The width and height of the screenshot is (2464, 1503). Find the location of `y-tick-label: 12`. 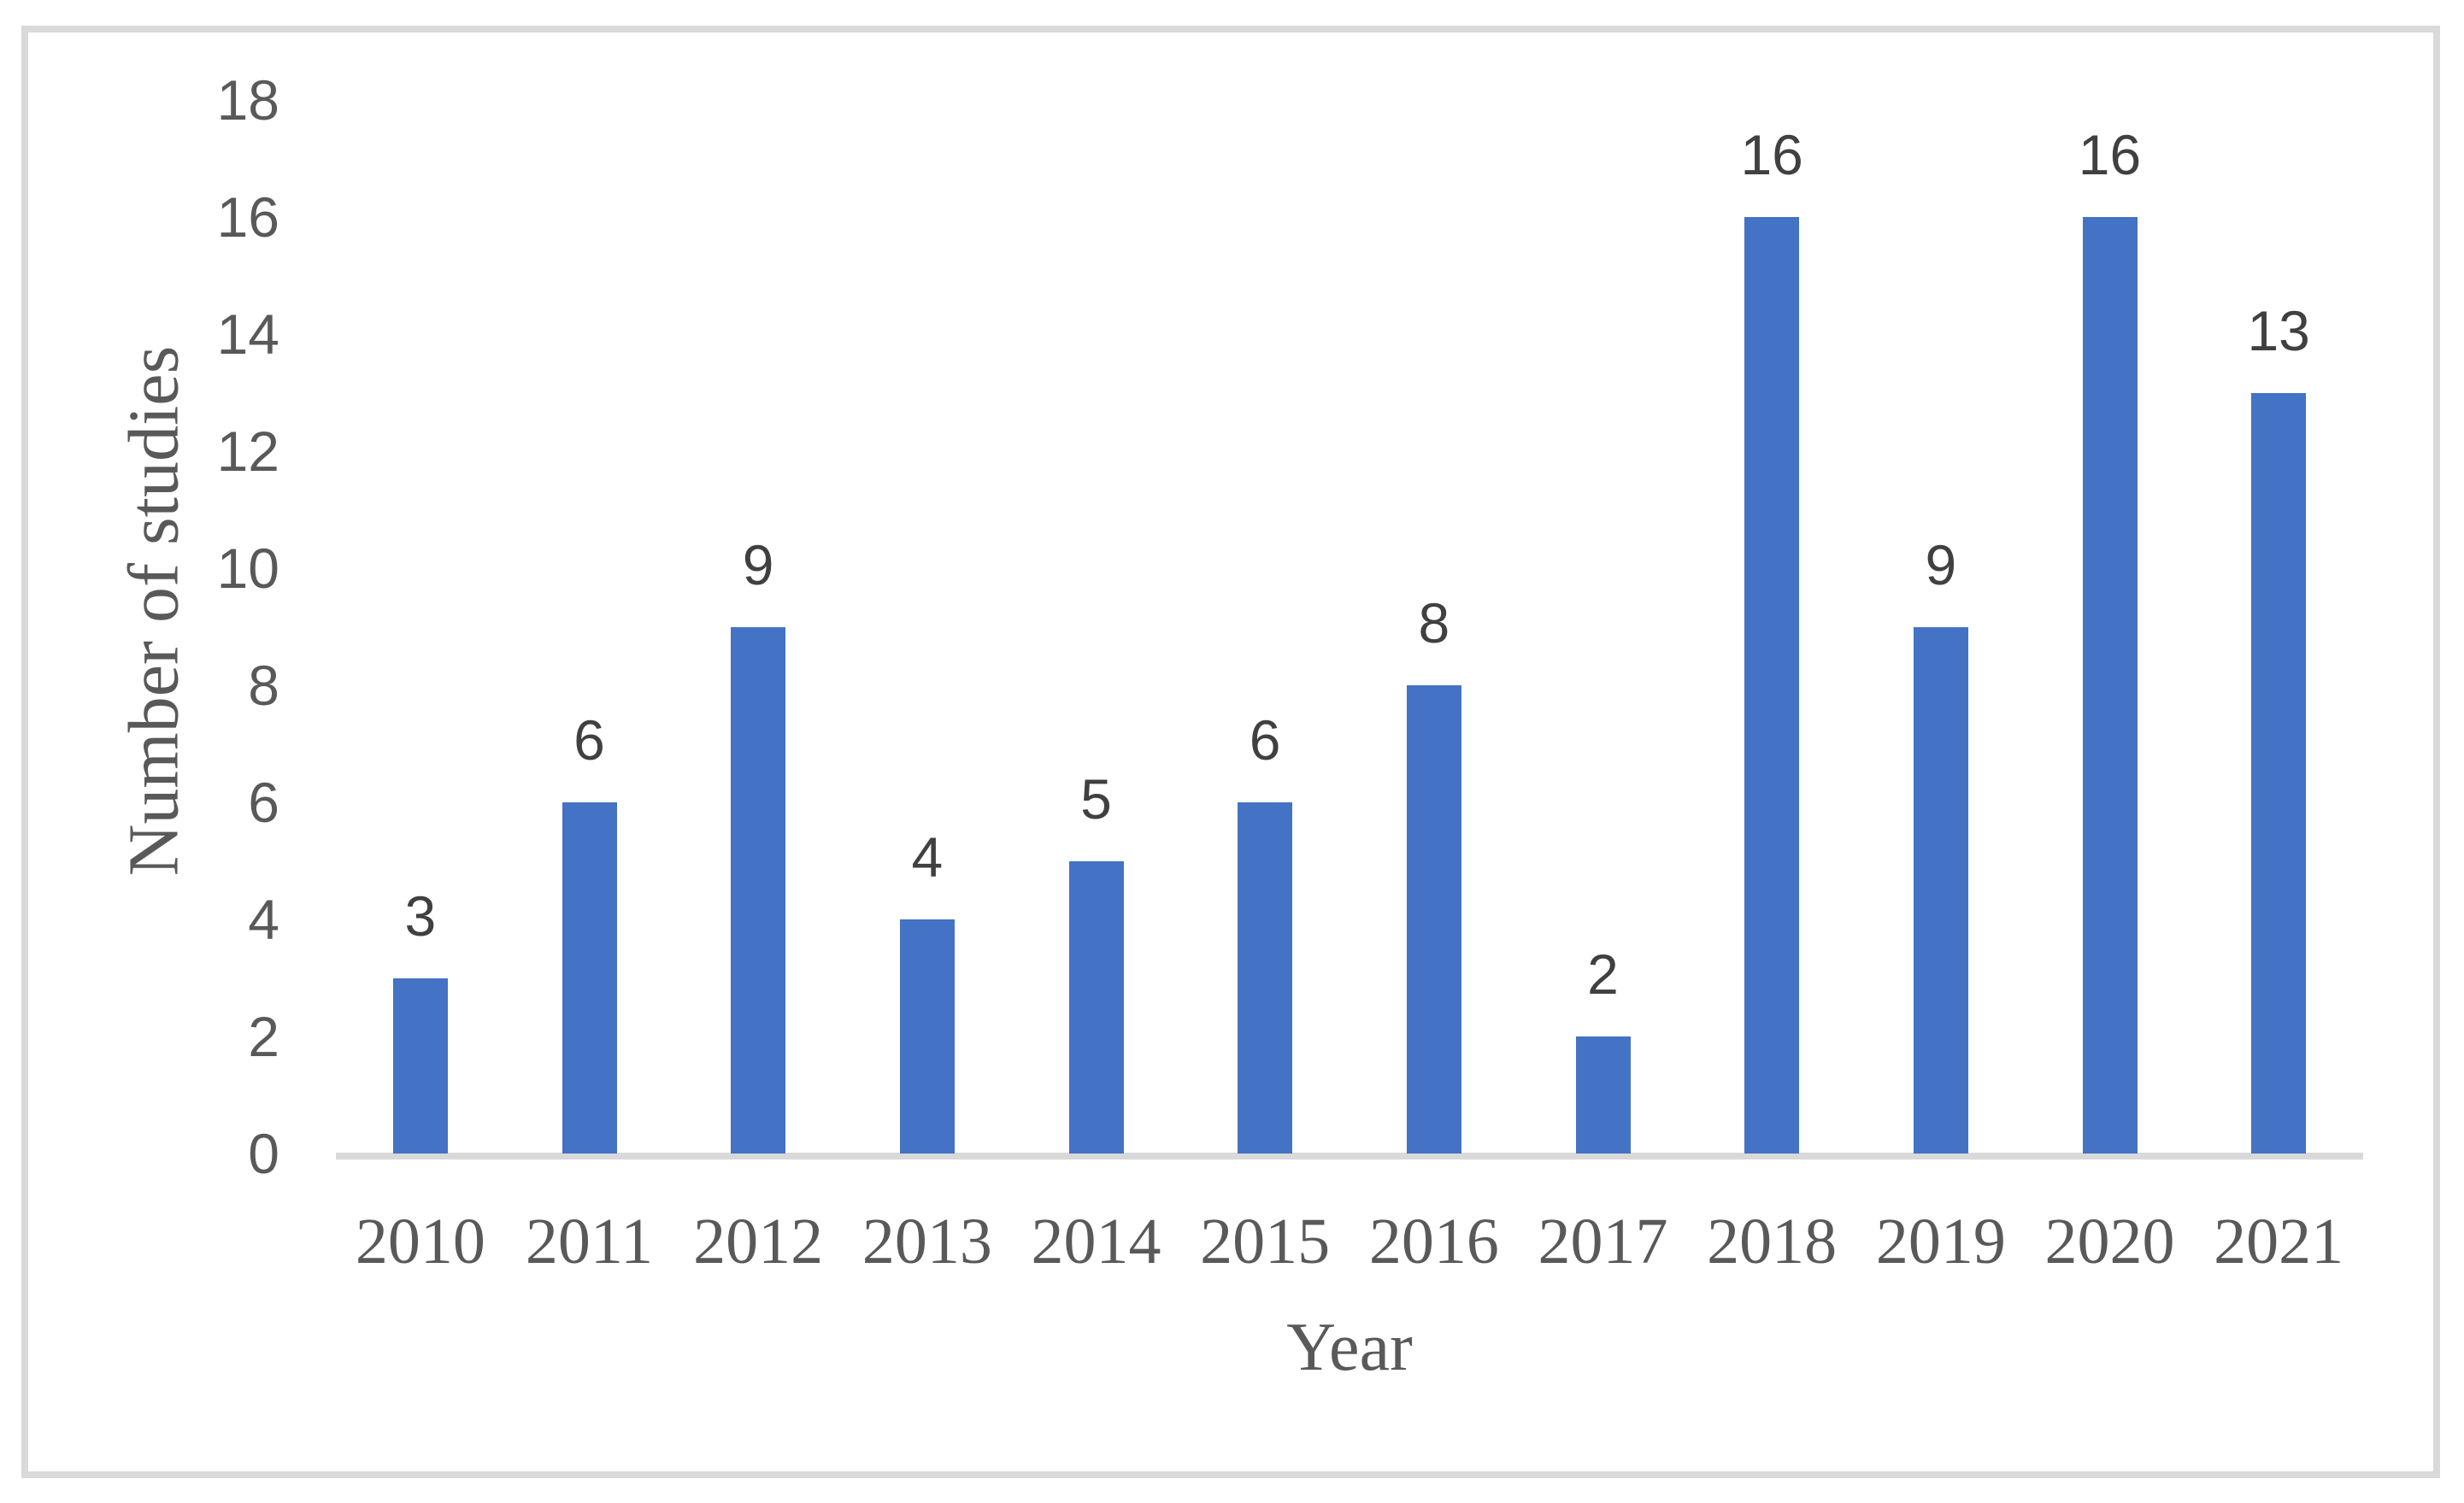

y-tick-label: 12 is located at coordinates (247, 451).